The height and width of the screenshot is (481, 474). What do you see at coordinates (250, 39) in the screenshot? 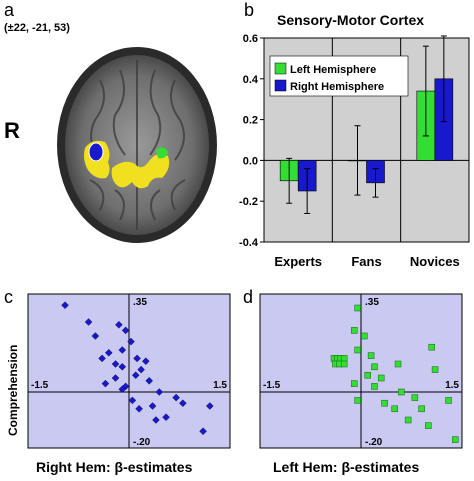
I see `y-tick-label: 0.6` at bounding box center [250, 39].